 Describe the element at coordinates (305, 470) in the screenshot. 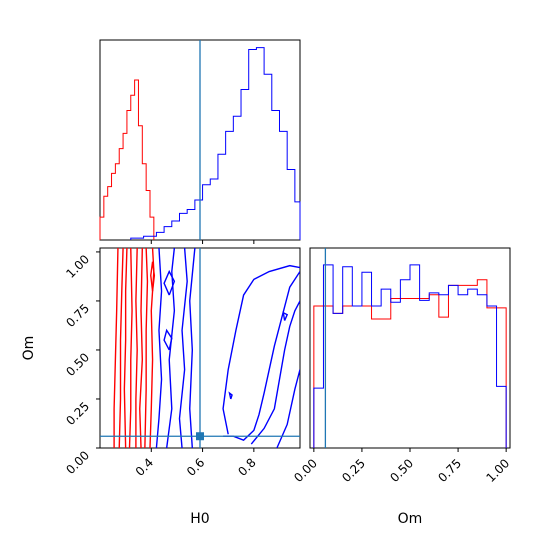

I see `tick-label-om-x-0: 0.00` at that location.